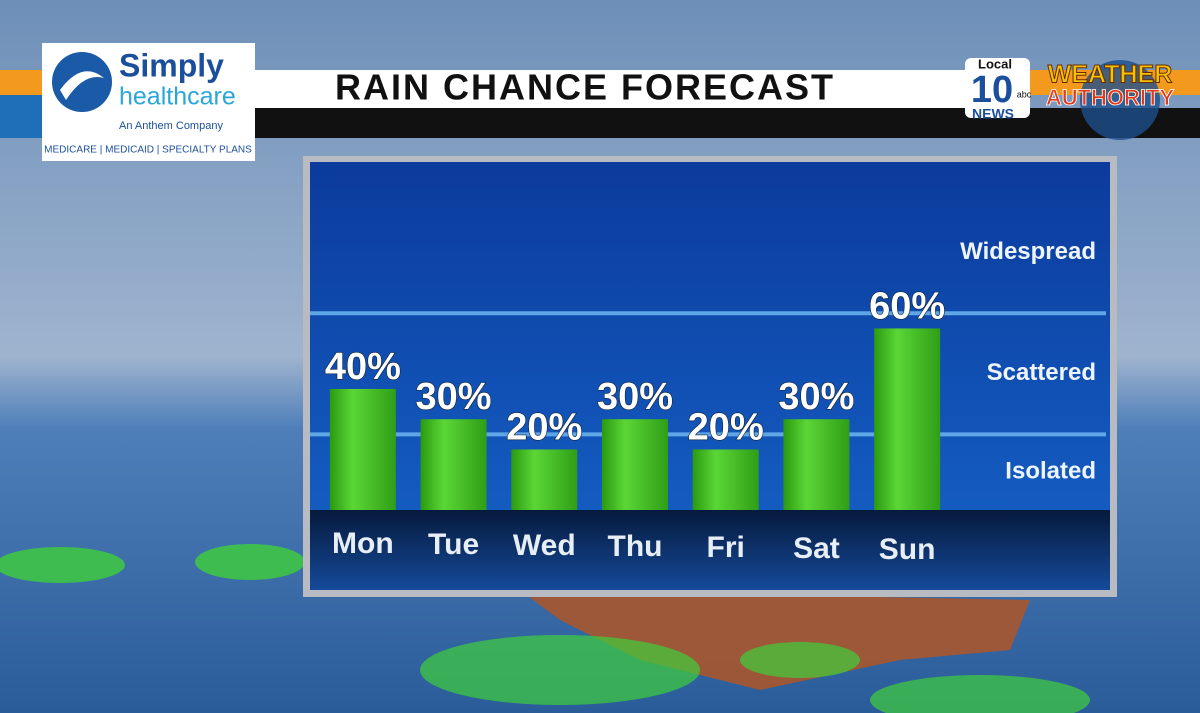 This screenshot has height=713, width=1200. Describe the element at coordinates (993, 114) in the screenshot. I see `station-news: NEWS` at that location.